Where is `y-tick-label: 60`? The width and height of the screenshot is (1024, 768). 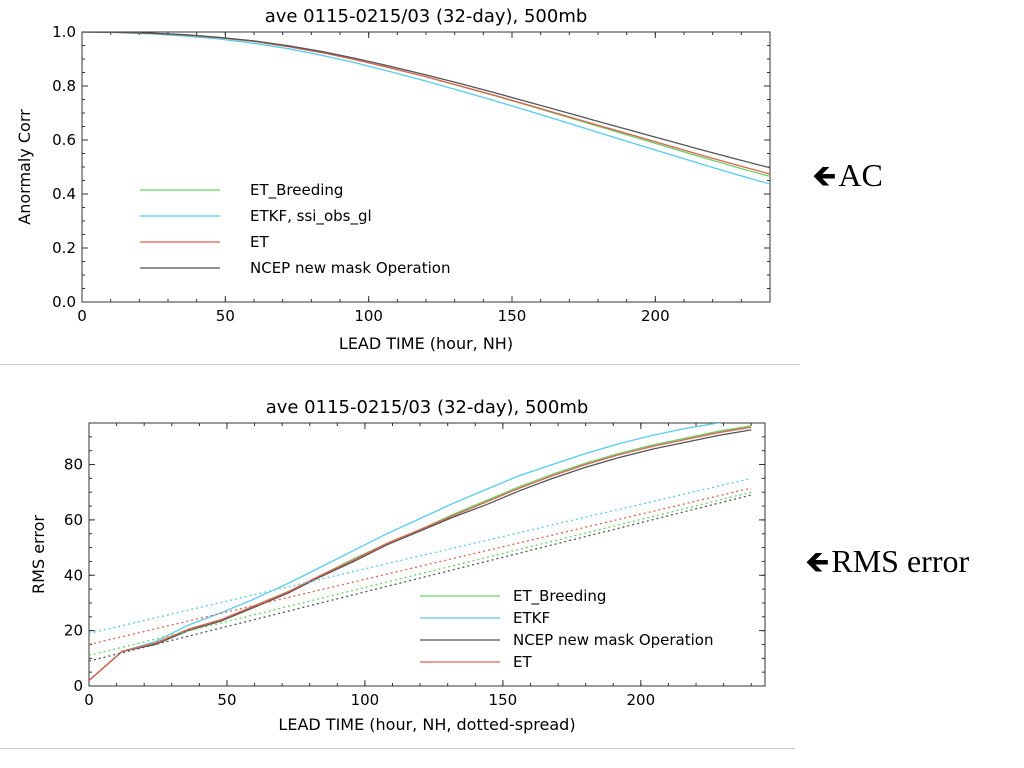
y-tick-label: 60 is located at coordinates (73, 520).